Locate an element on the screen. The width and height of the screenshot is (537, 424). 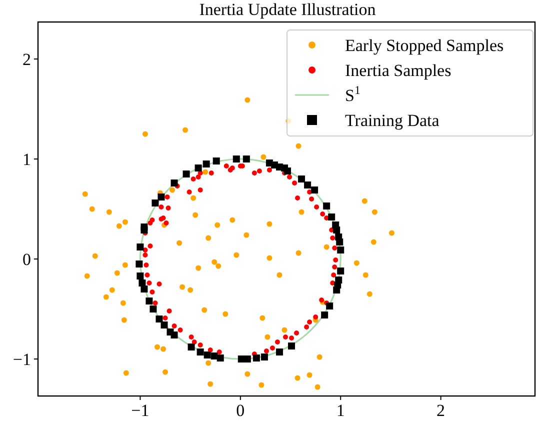
y-tick-label: 1 is located at coordinates (26, 159).